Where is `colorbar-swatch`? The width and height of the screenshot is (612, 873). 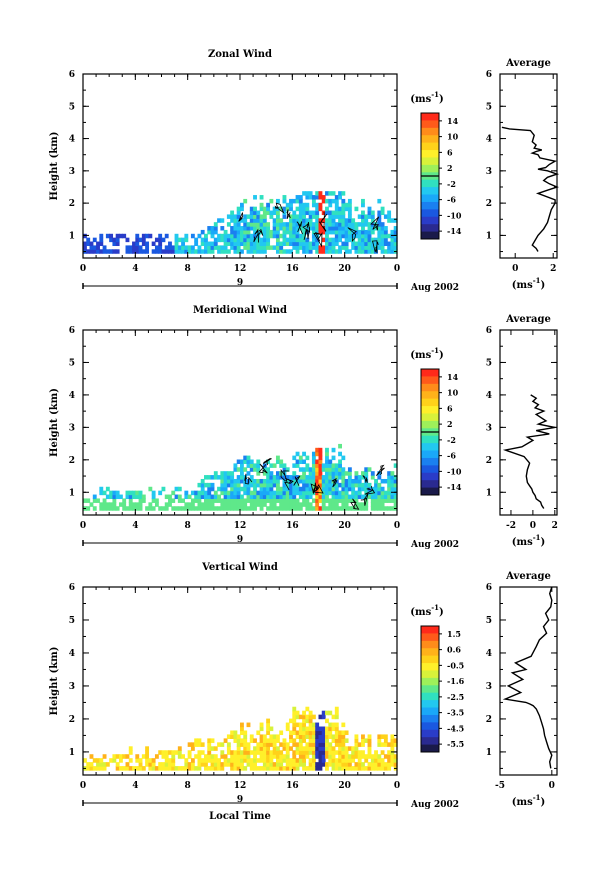
colorbar-swatch is located at coordinates (430, 667).